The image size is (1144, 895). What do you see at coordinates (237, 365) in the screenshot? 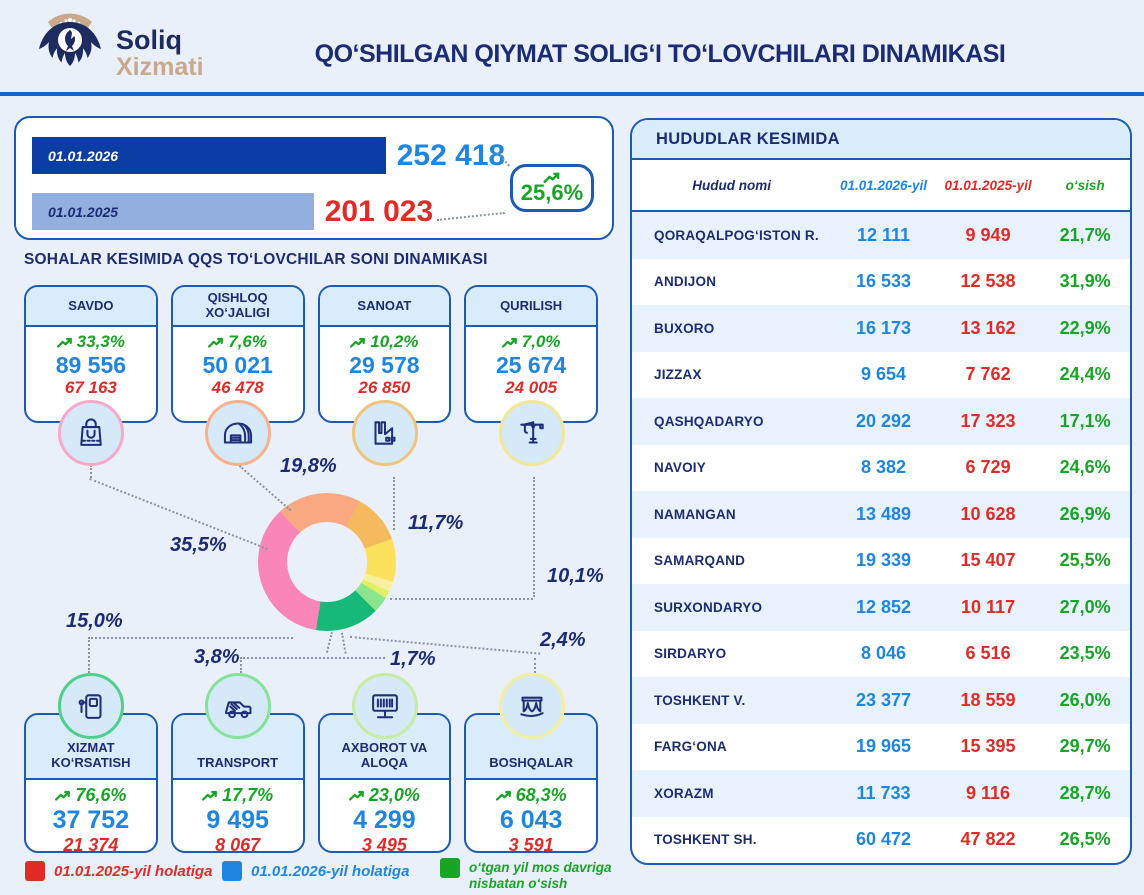
I see `sector-value-2026: 50 021` at bounding box center [237, 365].